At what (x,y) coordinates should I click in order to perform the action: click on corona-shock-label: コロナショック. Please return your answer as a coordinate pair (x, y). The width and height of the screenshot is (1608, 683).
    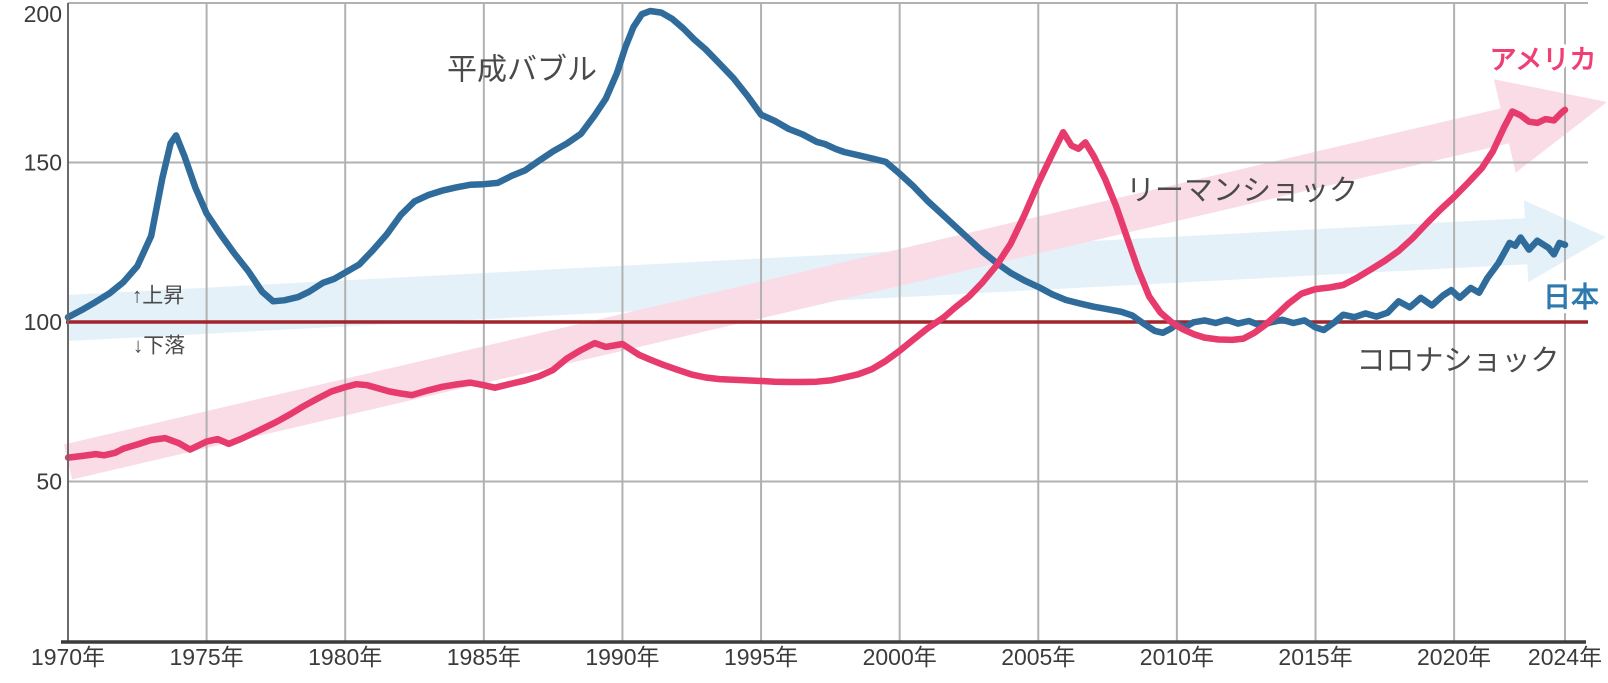
    Looking at the image, I should click on (1457, 361).